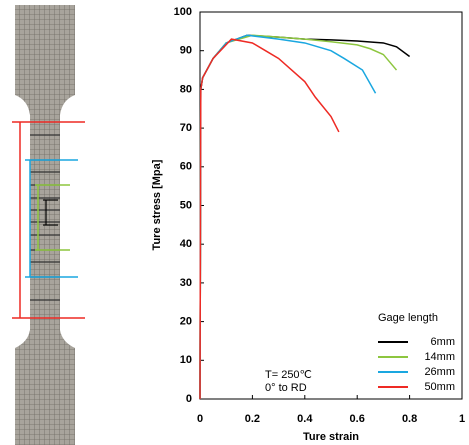 The width and height of the screenshot is (469, 445). I want to click on legend-title: Gage length, so click(408, 318).